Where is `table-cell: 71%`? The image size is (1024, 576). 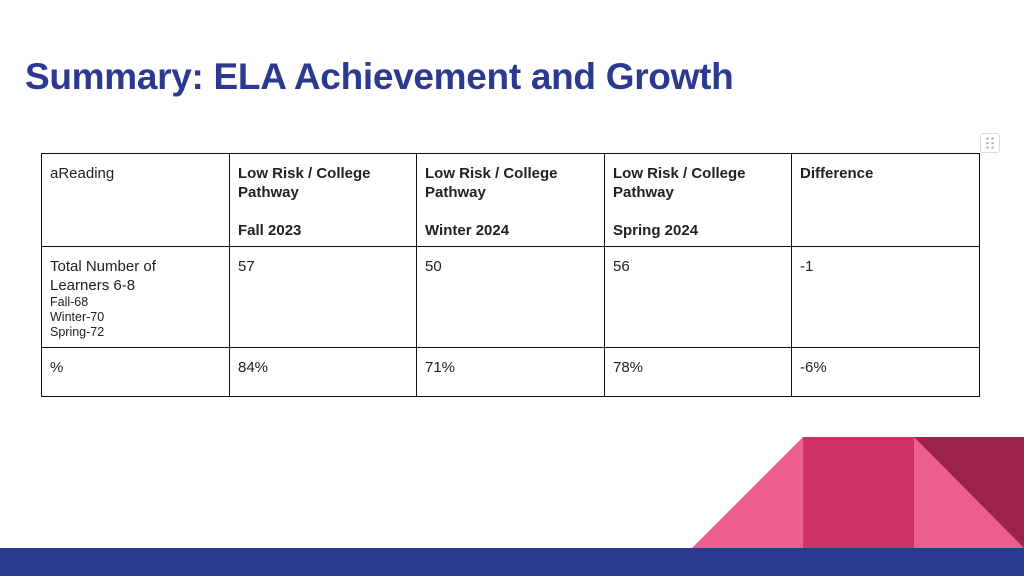 table-cell: 71% is located at coordinates (510, 372).